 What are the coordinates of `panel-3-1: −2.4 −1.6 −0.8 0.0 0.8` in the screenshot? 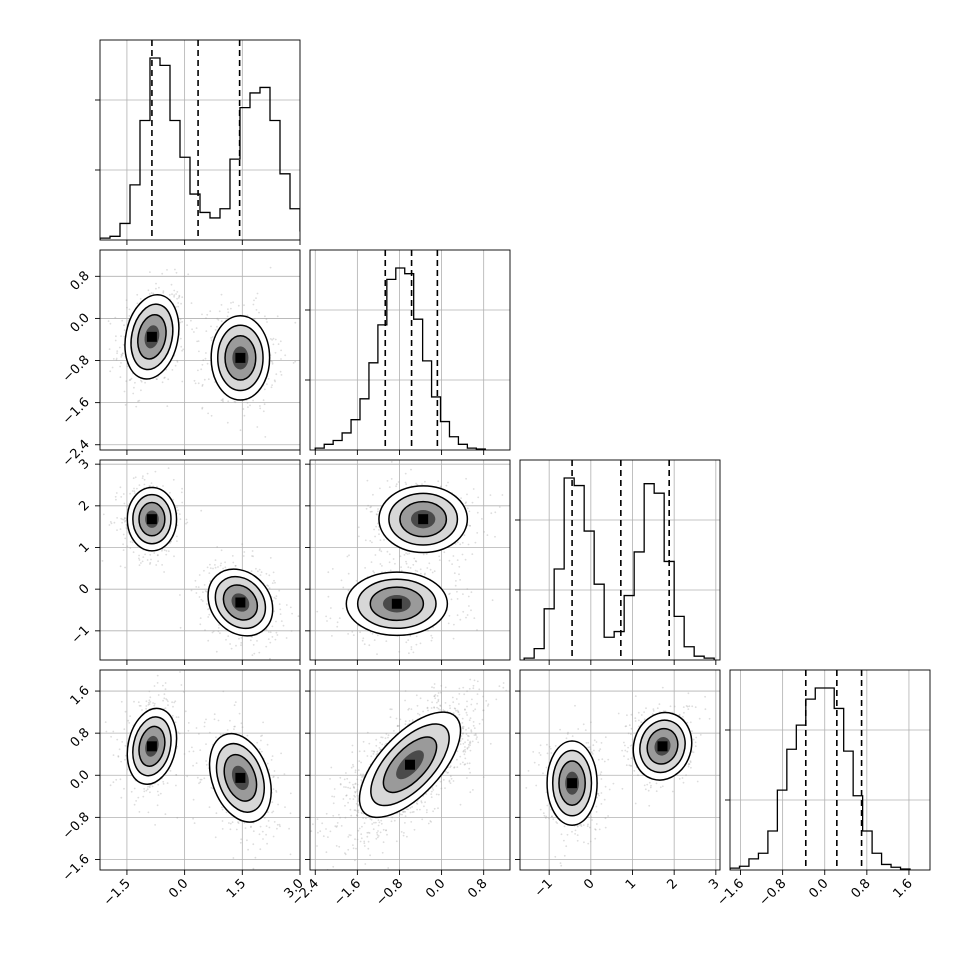 It's located at (400, 789).